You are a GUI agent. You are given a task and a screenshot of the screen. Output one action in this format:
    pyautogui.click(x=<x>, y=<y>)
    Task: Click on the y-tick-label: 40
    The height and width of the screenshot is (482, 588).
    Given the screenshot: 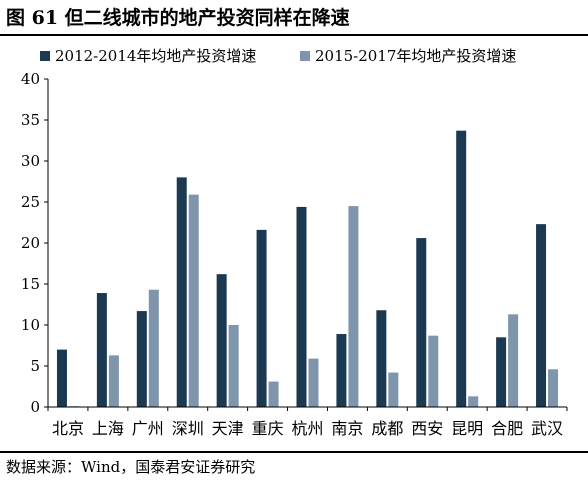 What is the action you would take?
    pyautogui.click(x=30, y=79)
    